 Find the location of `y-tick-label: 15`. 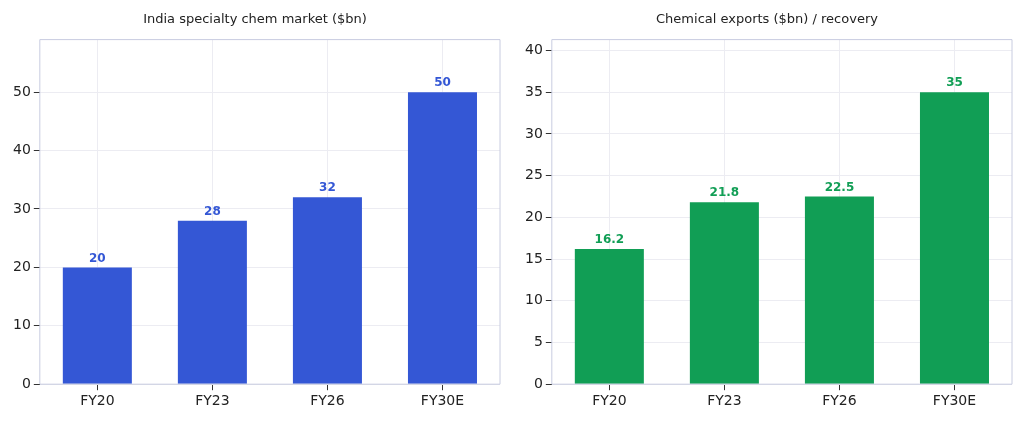

y-tick-label: 15 is located at coordinates (533, 257).